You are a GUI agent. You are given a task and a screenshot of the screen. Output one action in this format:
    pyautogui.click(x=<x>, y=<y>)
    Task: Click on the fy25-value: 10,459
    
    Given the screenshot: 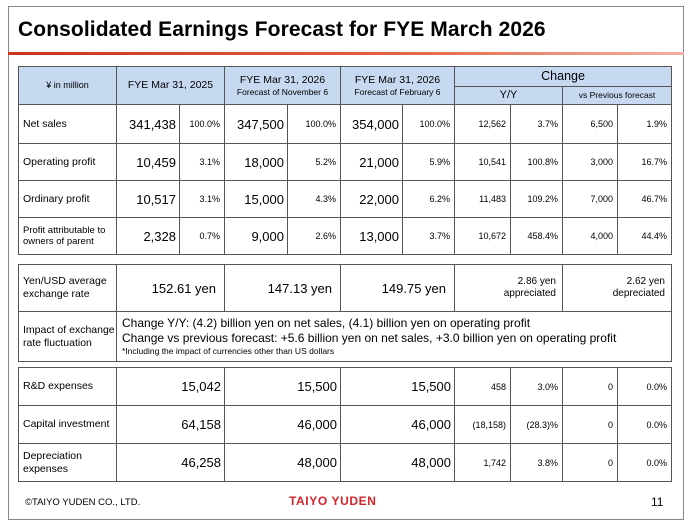 What is the action you would take?
    pyautogui.click(x=148, y=162)
    